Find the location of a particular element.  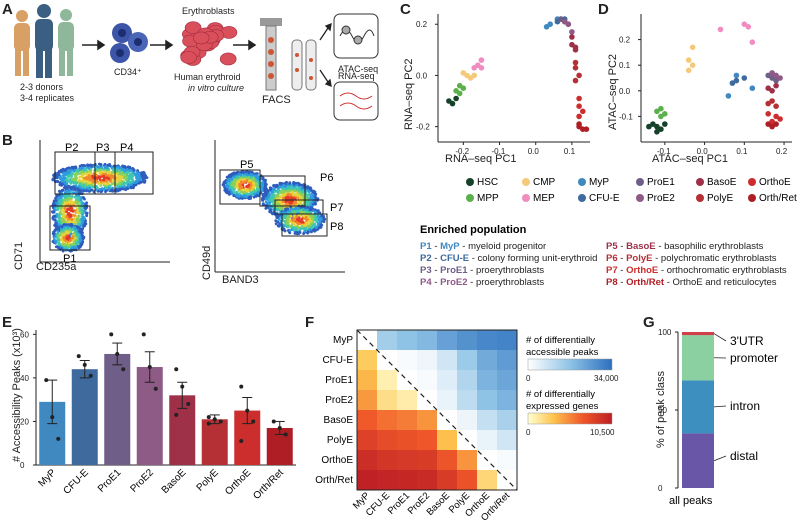

point-hsc is located at coordinates (665, 124).